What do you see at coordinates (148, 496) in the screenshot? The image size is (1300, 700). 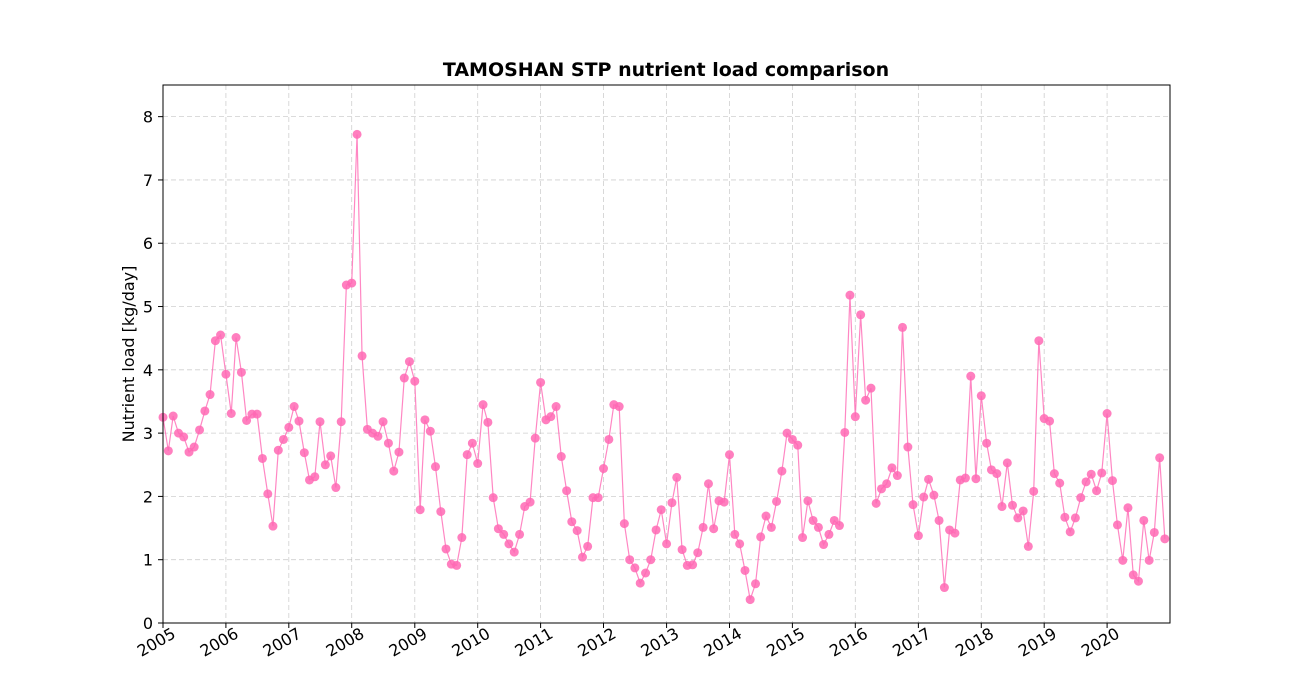 I see `y-tick-label: 2` at bounding box center [148, 496].